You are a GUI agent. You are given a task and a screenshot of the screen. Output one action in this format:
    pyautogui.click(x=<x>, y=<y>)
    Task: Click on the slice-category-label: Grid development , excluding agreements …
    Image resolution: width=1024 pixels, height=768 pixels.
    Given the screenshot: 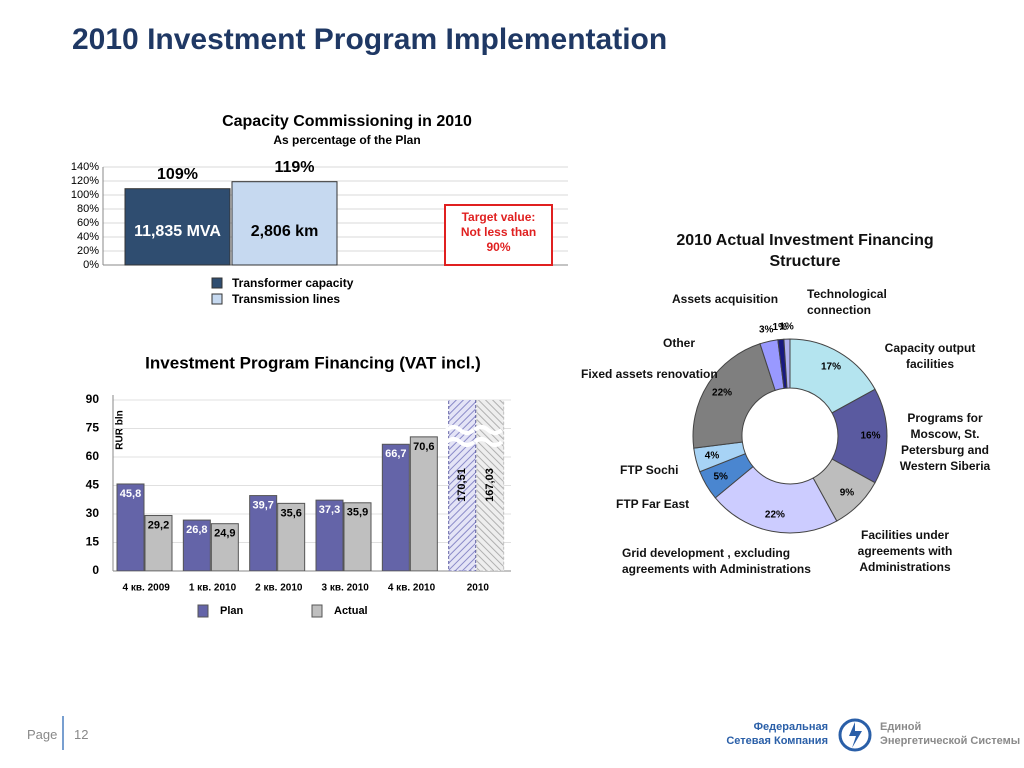 What is the action you would take?
    pyautogui.click(x=716, y=561)
    